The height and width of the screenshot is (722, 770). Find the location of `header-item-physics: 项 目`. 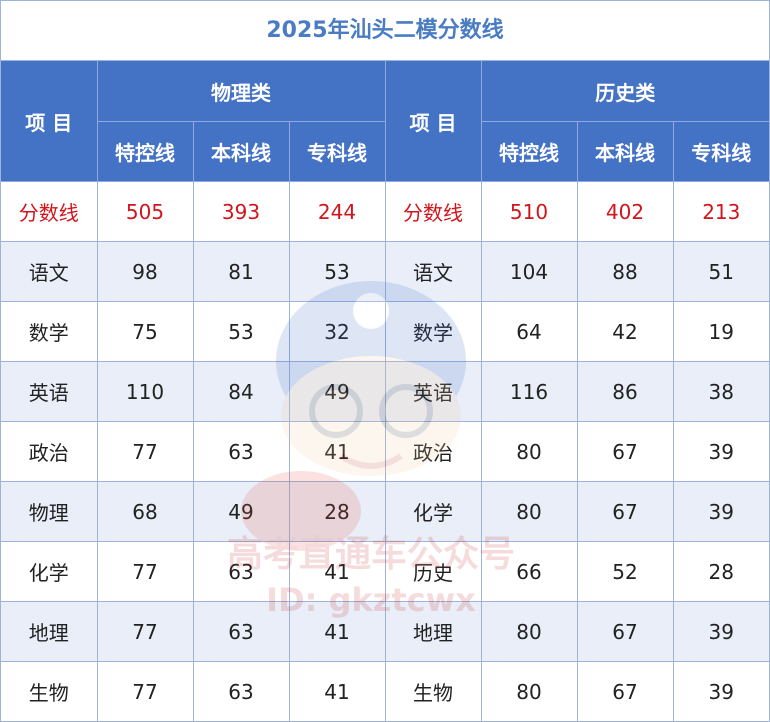

header-item-physics: 项 目 is located at coordinates (49, 121).